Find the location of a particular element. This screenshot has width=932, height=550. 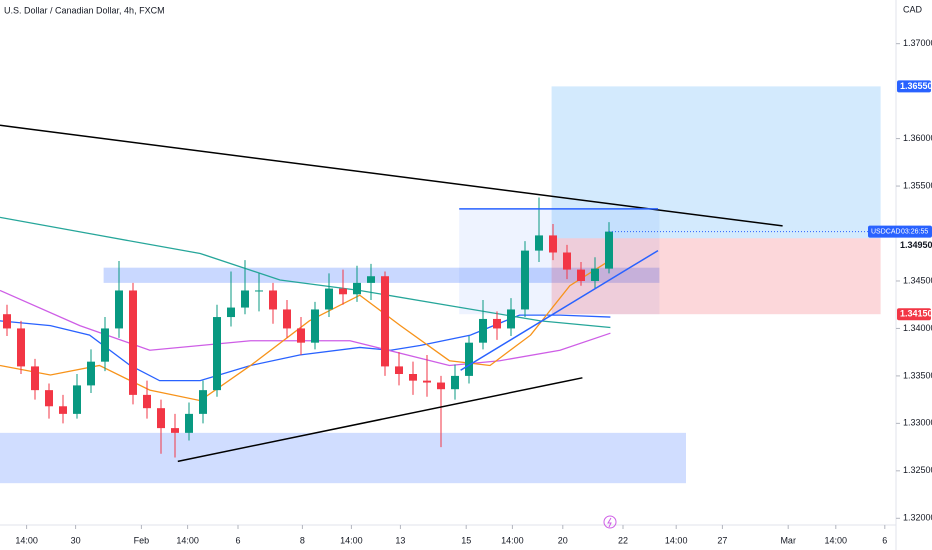

price-tag-label: 1.36550 is located at coordinates (916, 86).